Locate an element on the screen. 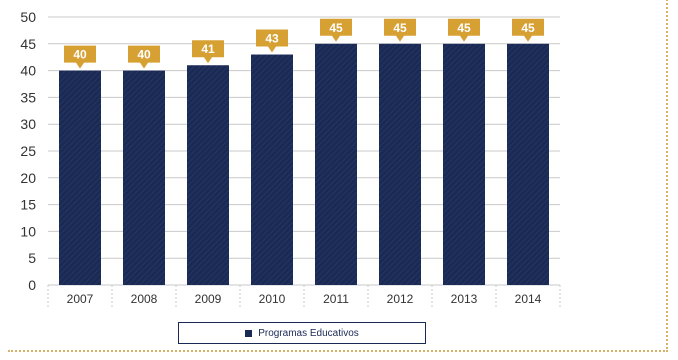 This screenshot has width=678, height=360. data-label: 41 is located at coordinates (208, 49).